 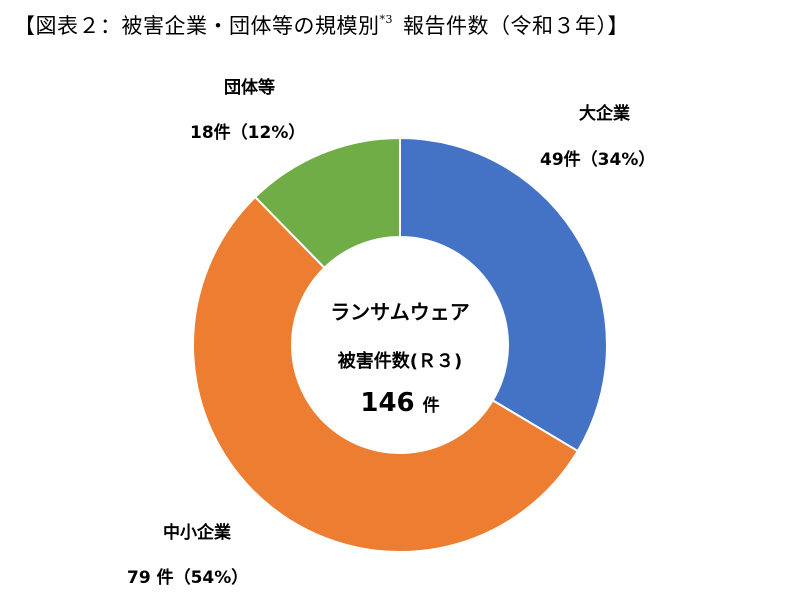 What do you see at coordinates (503, 294) in the screenshot?
I see `slice-large-enterprise` at bounding box center [503, 294].